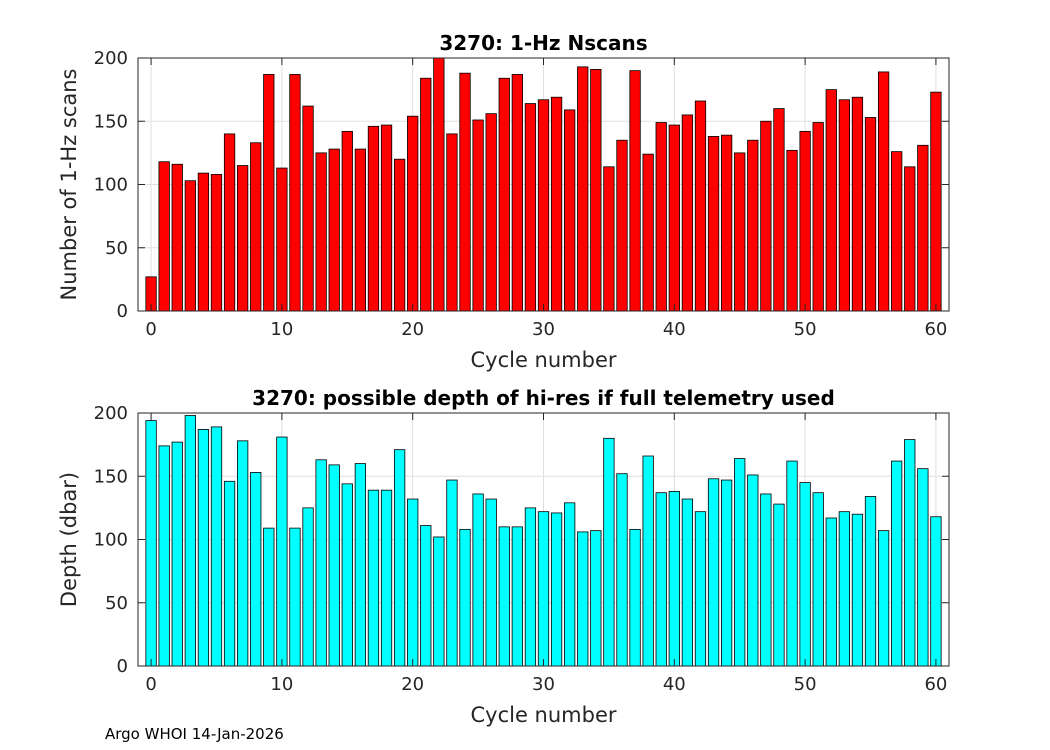  Describe the element at coordinates (935, 329) in the screenshot. I see `x-tick-label: 60` at that location.